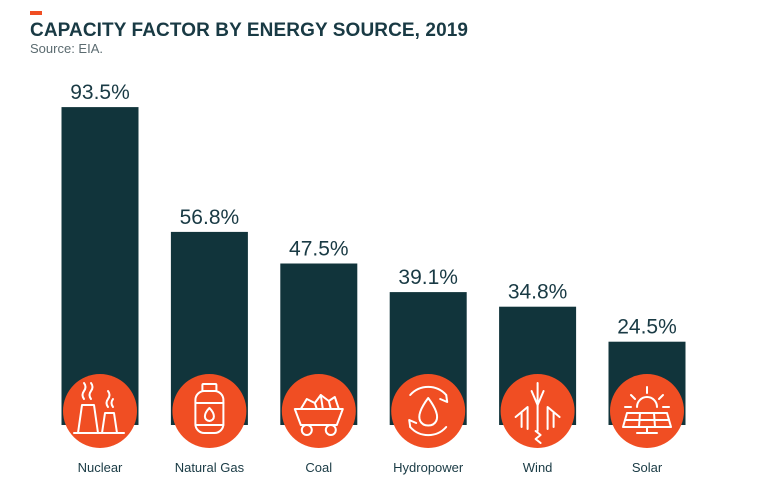 The width and height of the screenshot is (762, 495). I want to click on icon-circle-nuclear, so click(100, 411).